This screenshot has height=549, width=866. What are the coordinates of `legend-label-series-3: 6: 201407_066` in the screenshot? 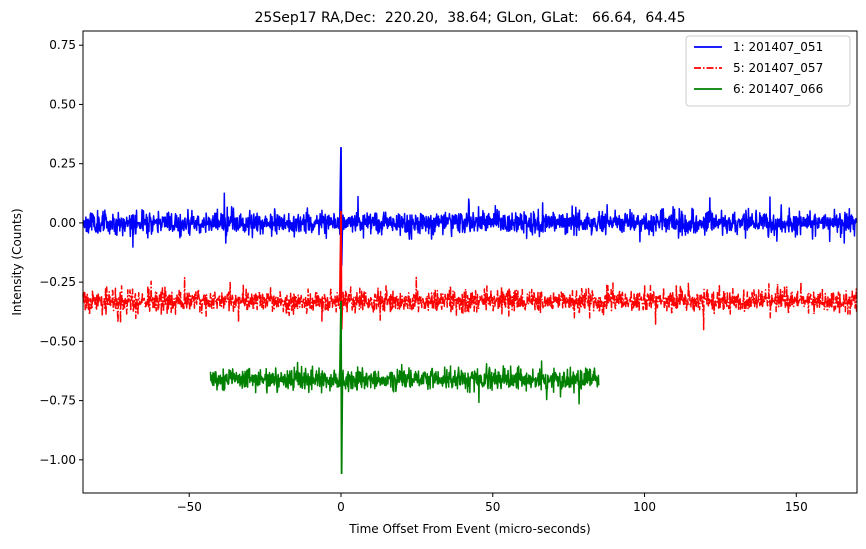 It's located at (778, 89).